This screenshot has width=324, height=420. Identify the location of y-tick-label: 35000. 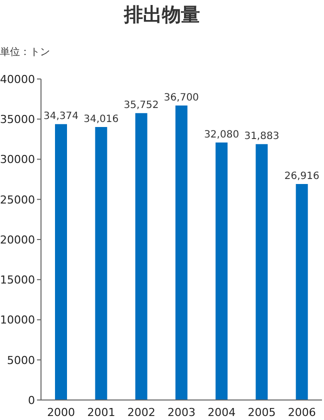
(17, 119).